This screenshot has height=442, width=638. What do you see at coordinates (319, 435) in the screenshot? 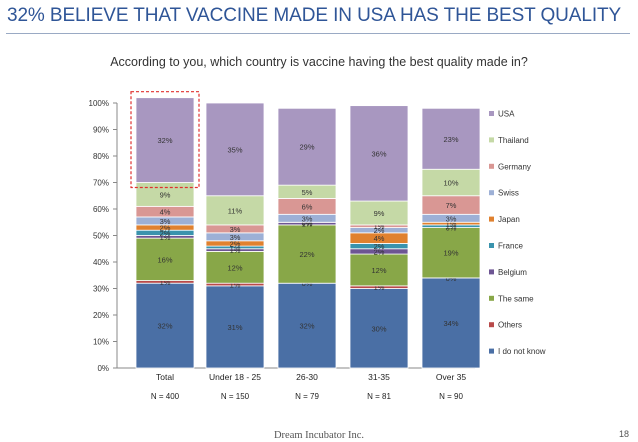
I see `company-footer: Dream Incubator Inc.` at bounding box center [319, 435].